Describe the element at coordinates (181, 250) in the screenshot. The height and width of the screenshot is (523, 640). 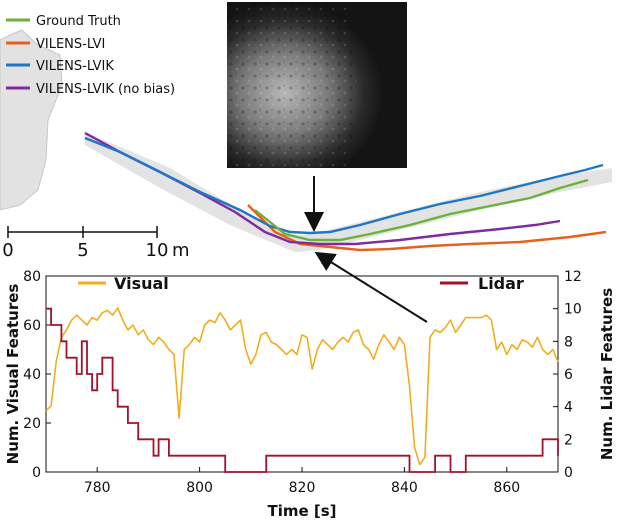
I see `scale-unit: m` at that location.